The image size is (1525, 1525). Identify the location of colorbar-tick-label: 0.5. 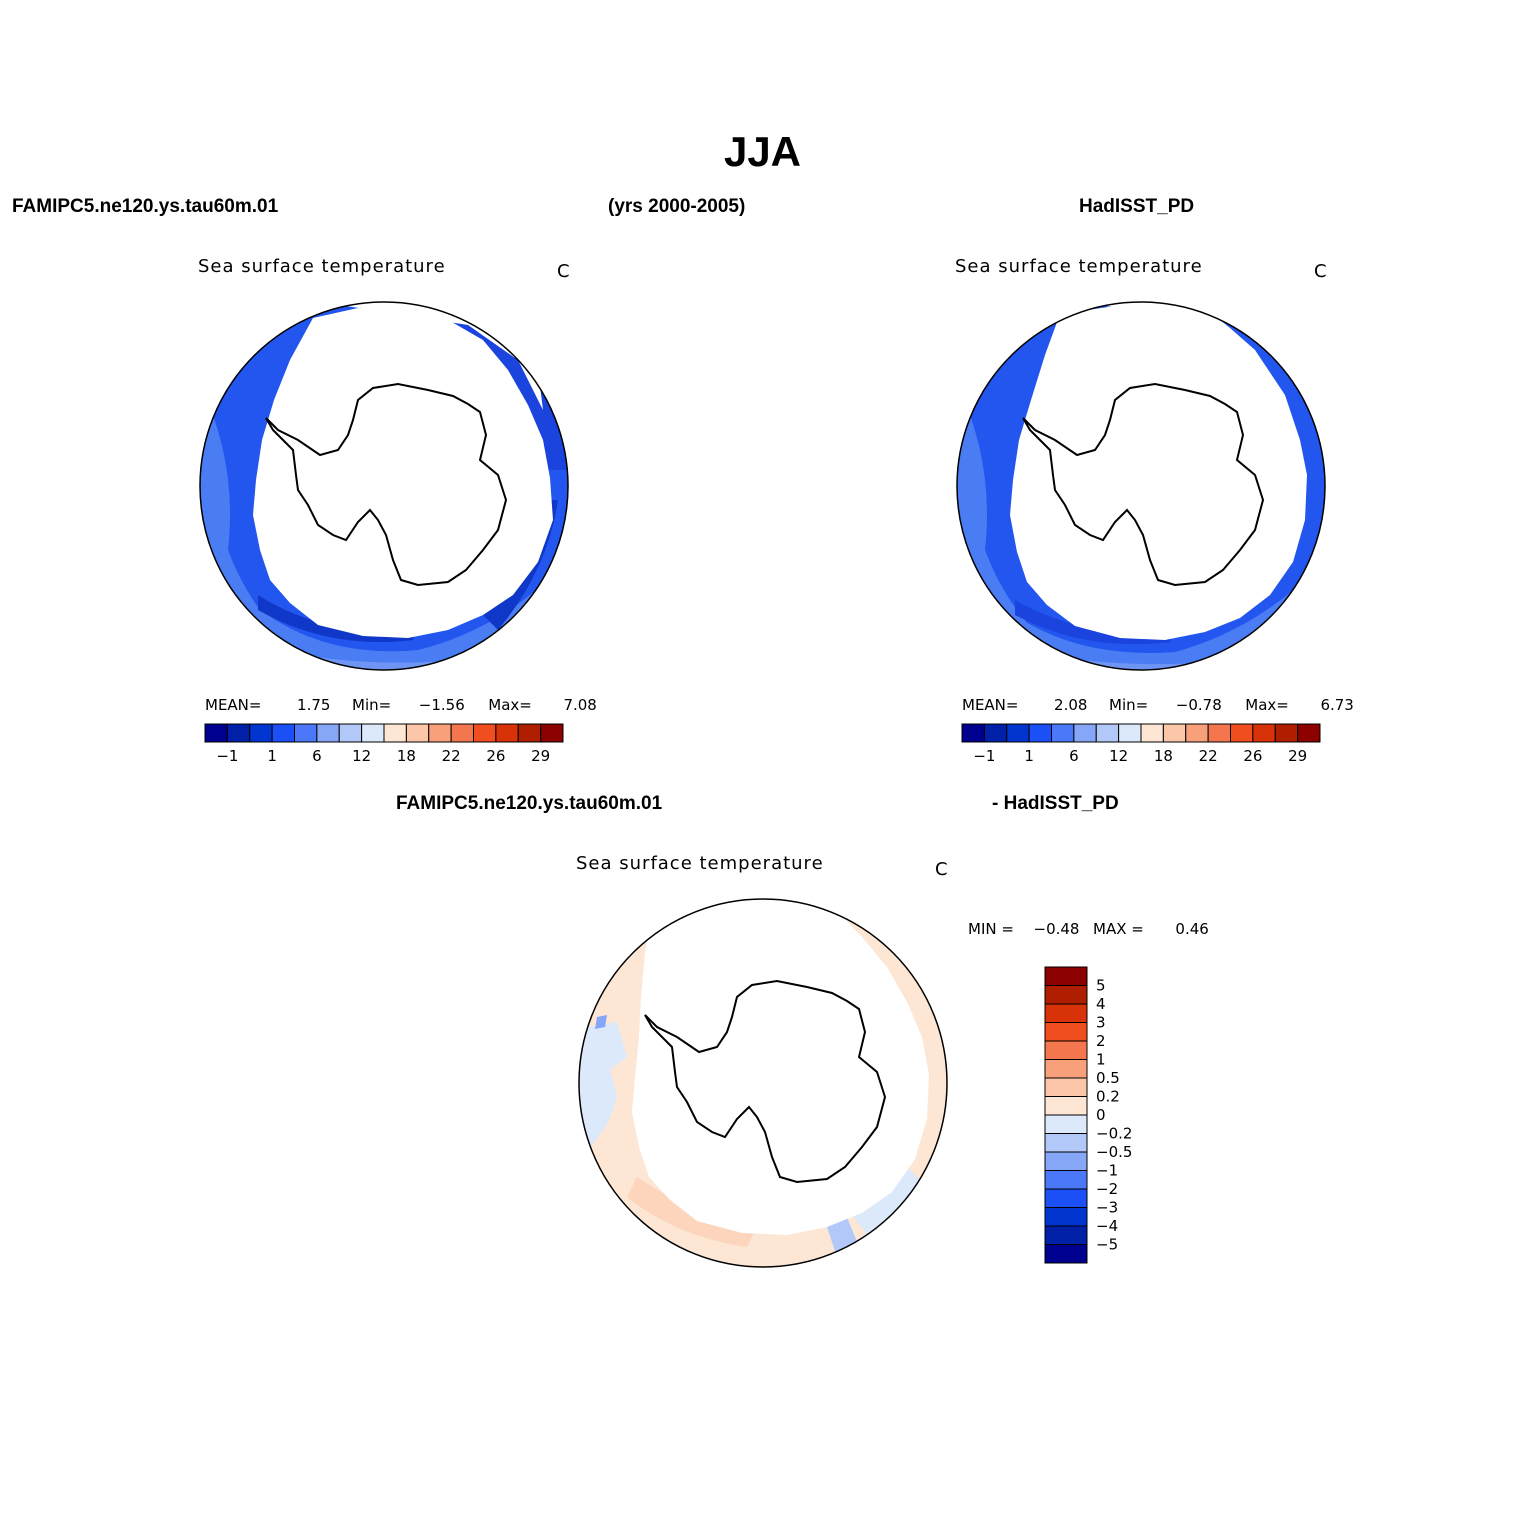
(1108, 1078).